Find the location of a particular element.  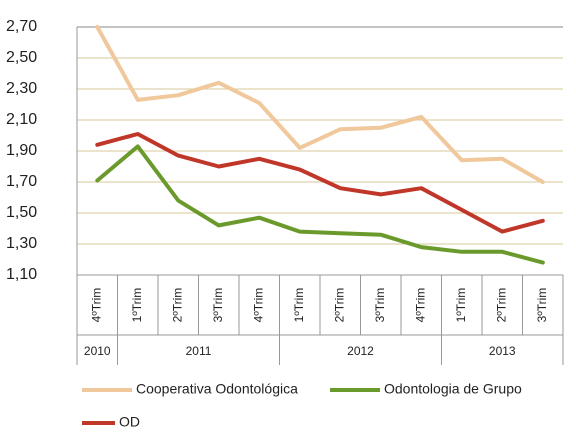

y-tick-label: 1,90 is located at coordinates (21, 150).